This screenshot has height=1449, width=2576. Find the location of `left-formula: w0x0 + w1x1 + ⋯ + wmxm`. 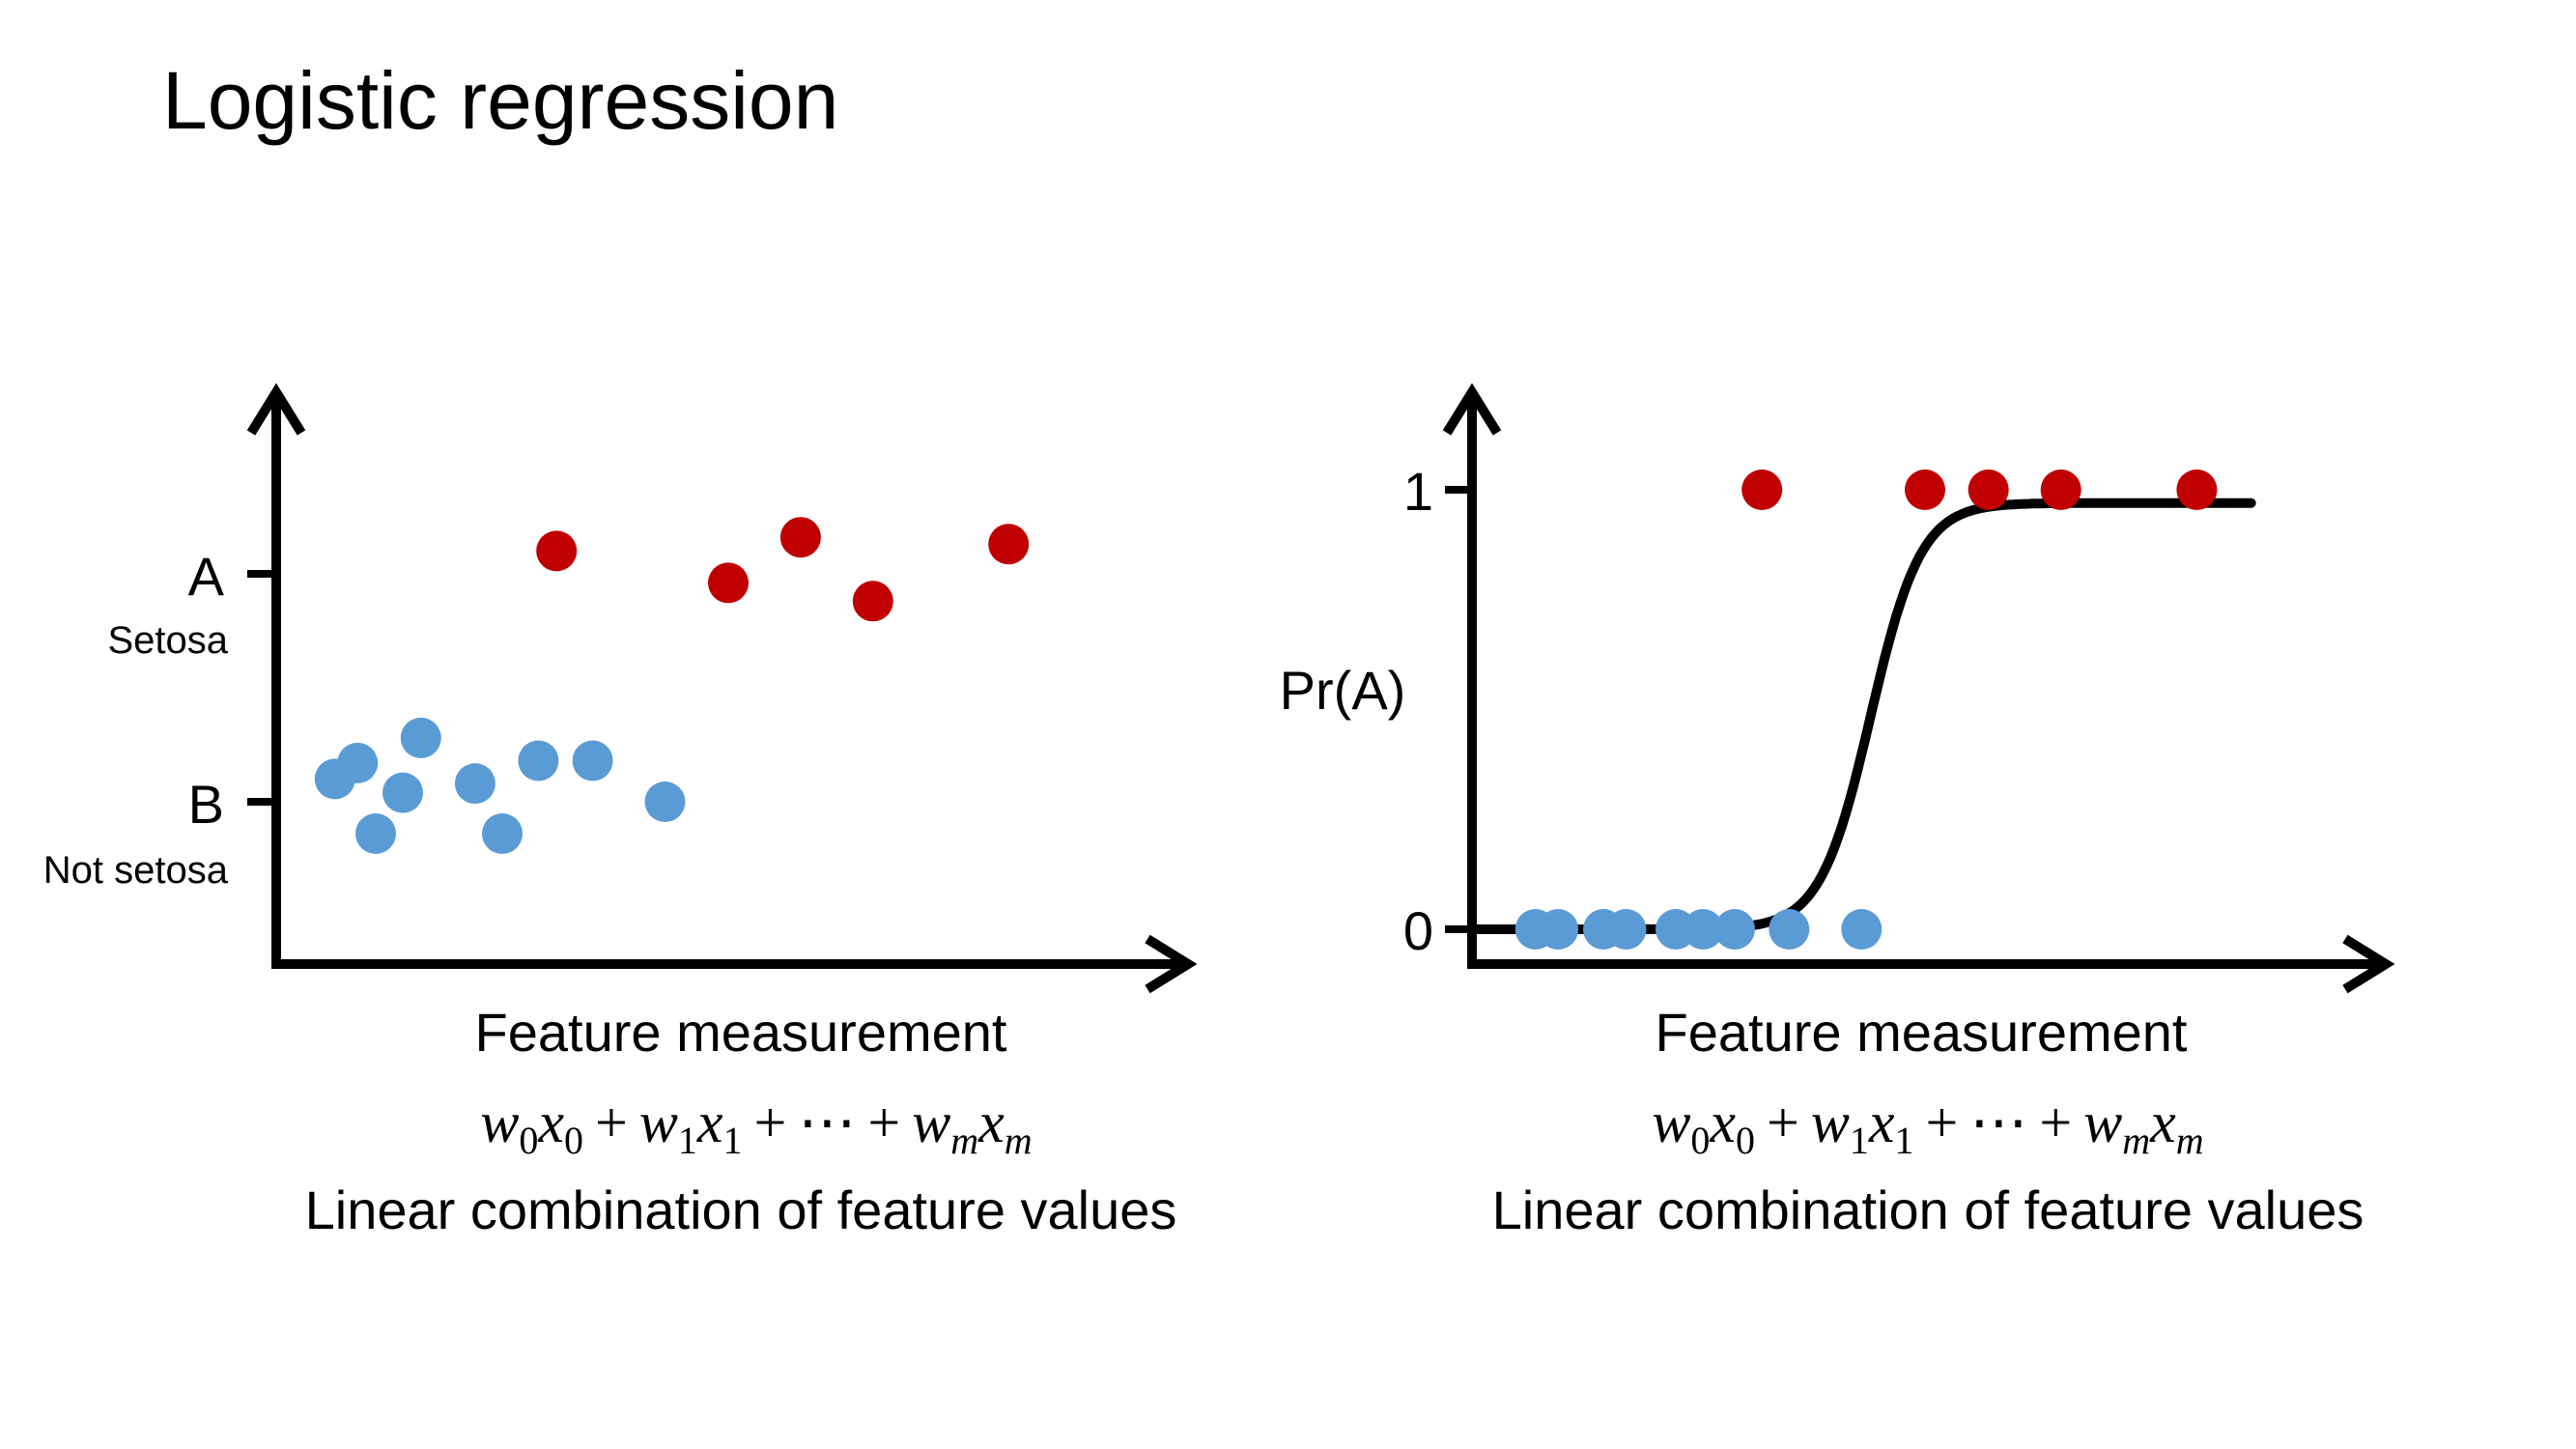

left-formula: w0x0 + w1x1 + ⋯ + wmxm is located at coordinates (756, 1126).